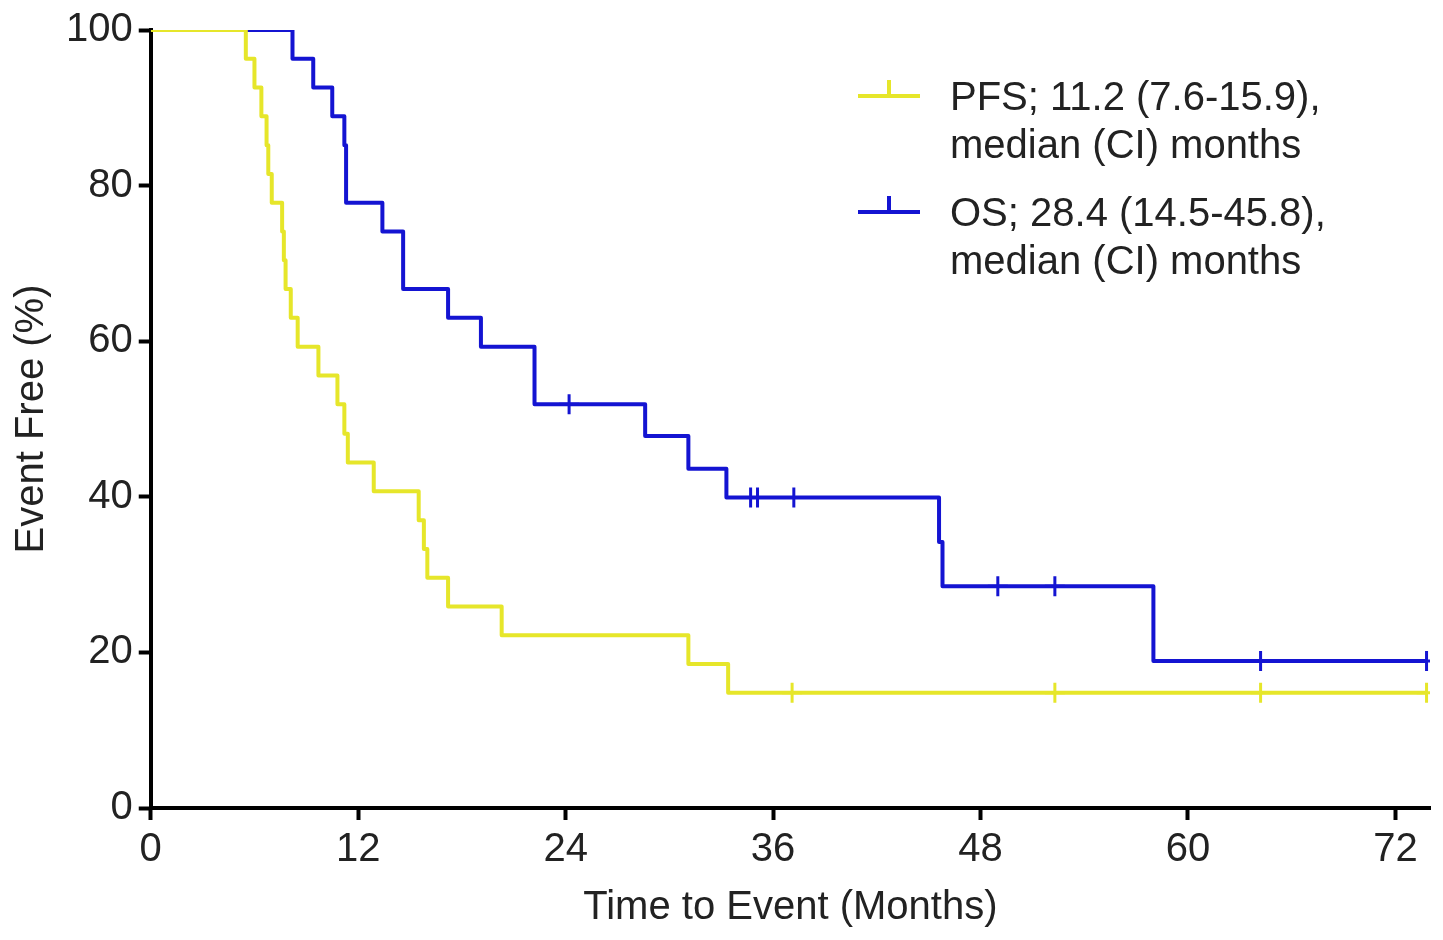  Describe the element at coordinates (110, 493) in the screenshot. I see `y-tick-label: 40` at that location.